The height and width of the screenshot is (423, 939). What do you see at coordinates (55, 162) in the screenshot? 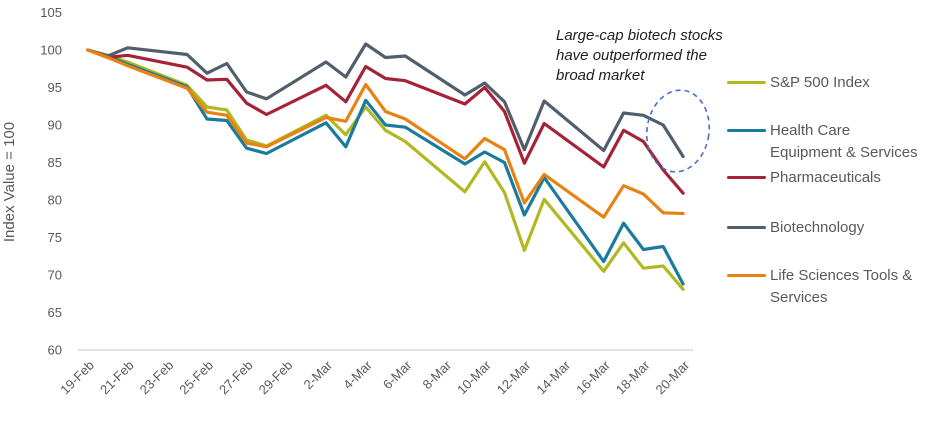
I see `y-tick-label: 85` at bounding box center [55, 162].